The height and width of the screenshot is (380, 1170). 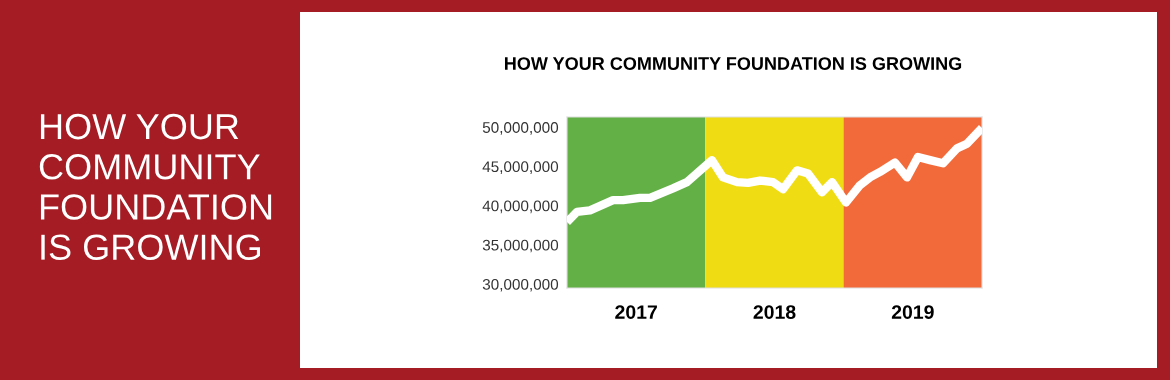 I want to click on x-tick-label: 2017, so click(x=636, y=312).